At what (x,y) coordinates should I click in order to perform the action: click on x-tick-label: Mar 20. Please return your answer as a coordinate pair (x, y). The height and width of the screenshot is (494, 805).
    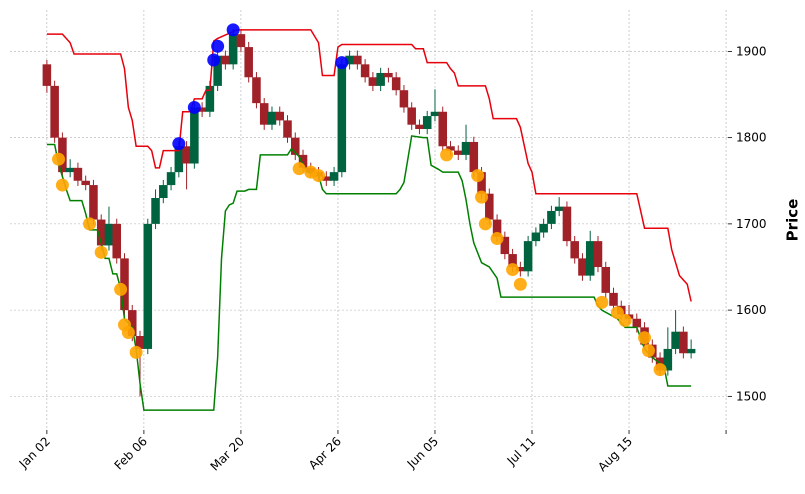
    Looking at the image, I should click on (227, 453).